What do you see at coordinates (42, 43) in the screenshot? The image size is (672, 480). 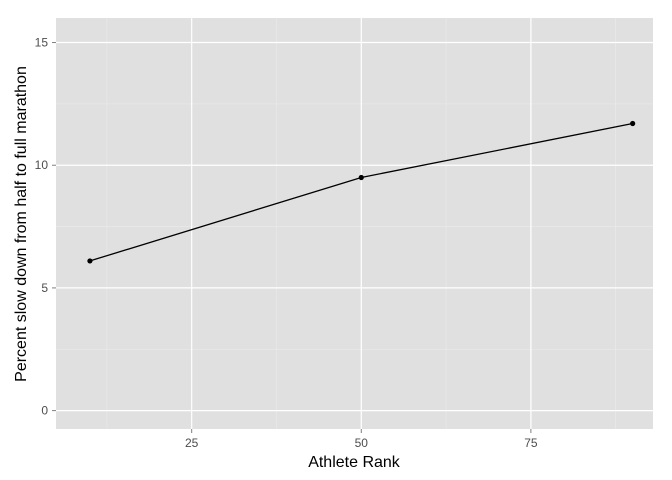 I see `y-tick-label: 15` at bounding box center [42, 43].